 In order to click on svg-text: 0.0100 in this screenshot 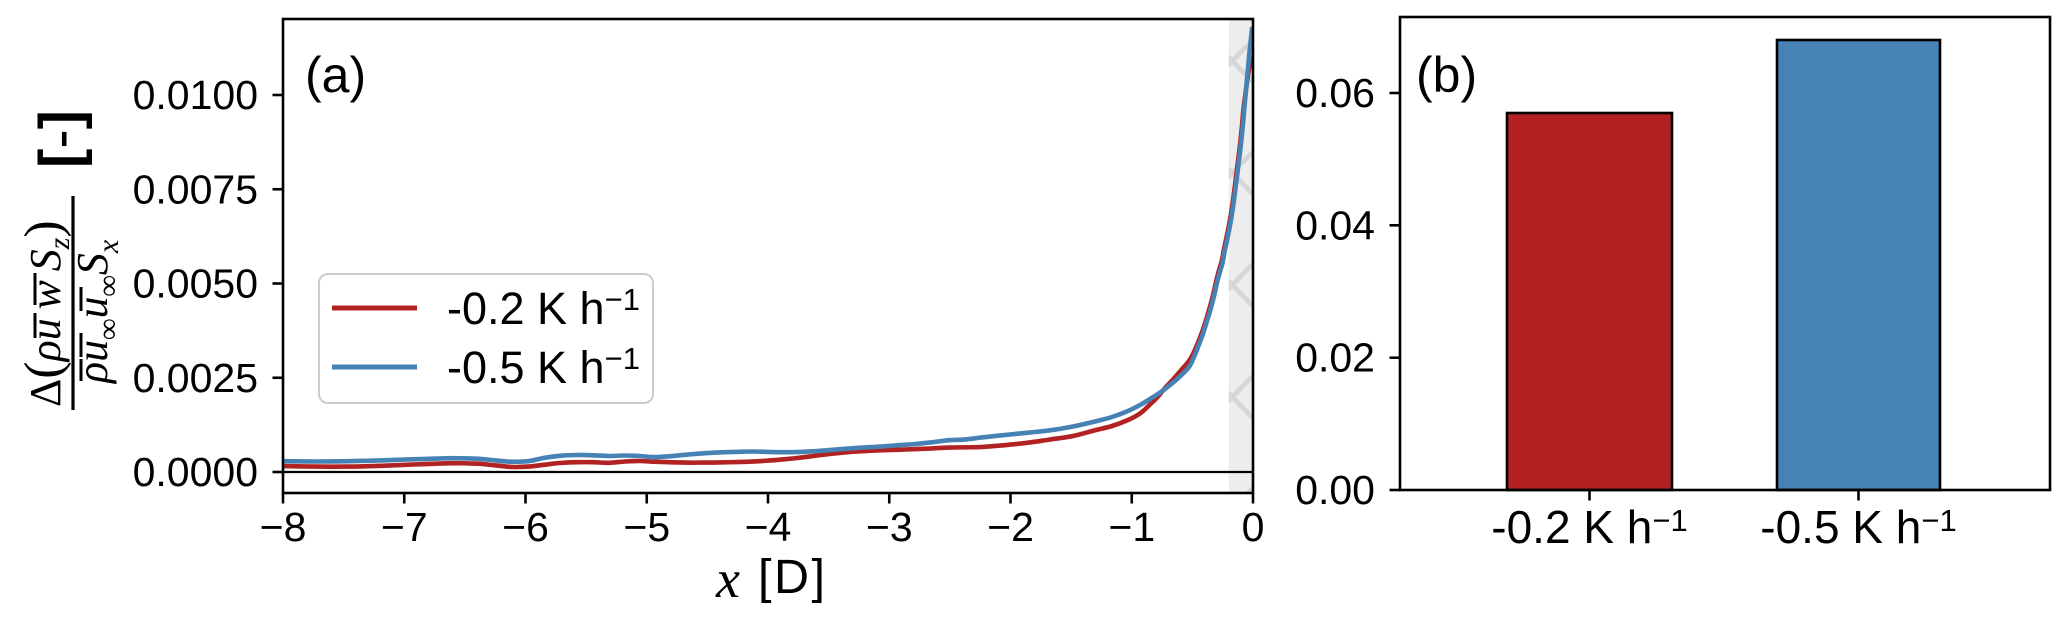, I will do `click(195, 95)`.